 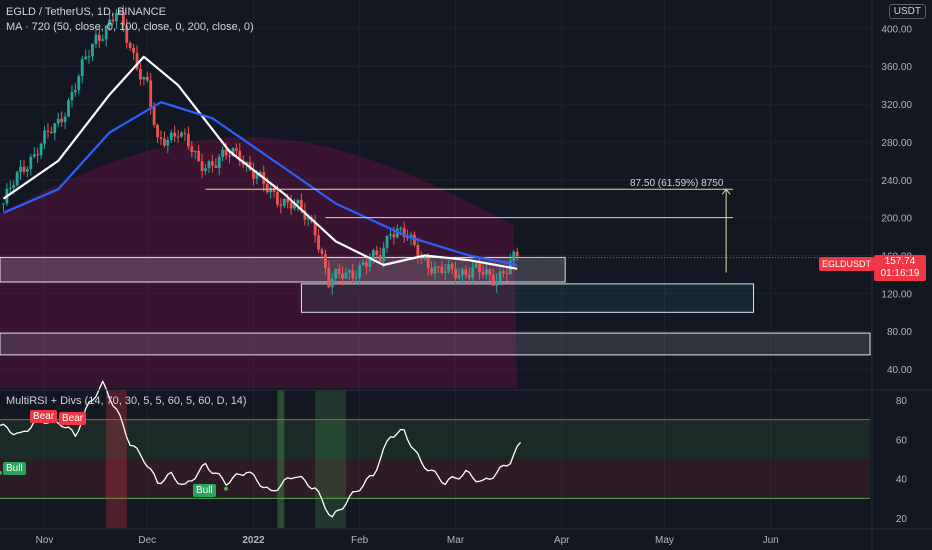 I want to click on rsi-line, so click(x=261, y=449).